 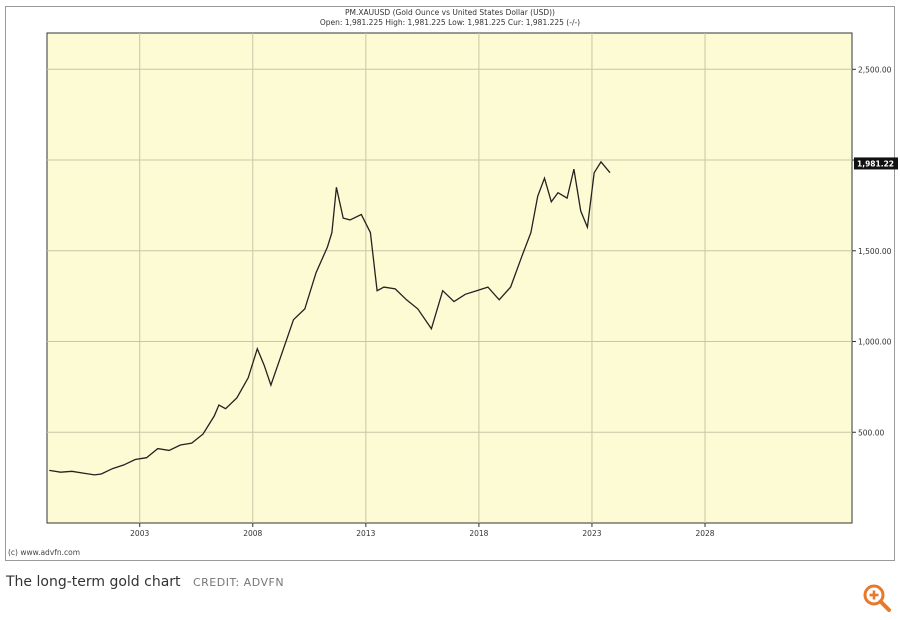 I want to click on caption-text: The long-term gold chart, so click(x=93, y=582).